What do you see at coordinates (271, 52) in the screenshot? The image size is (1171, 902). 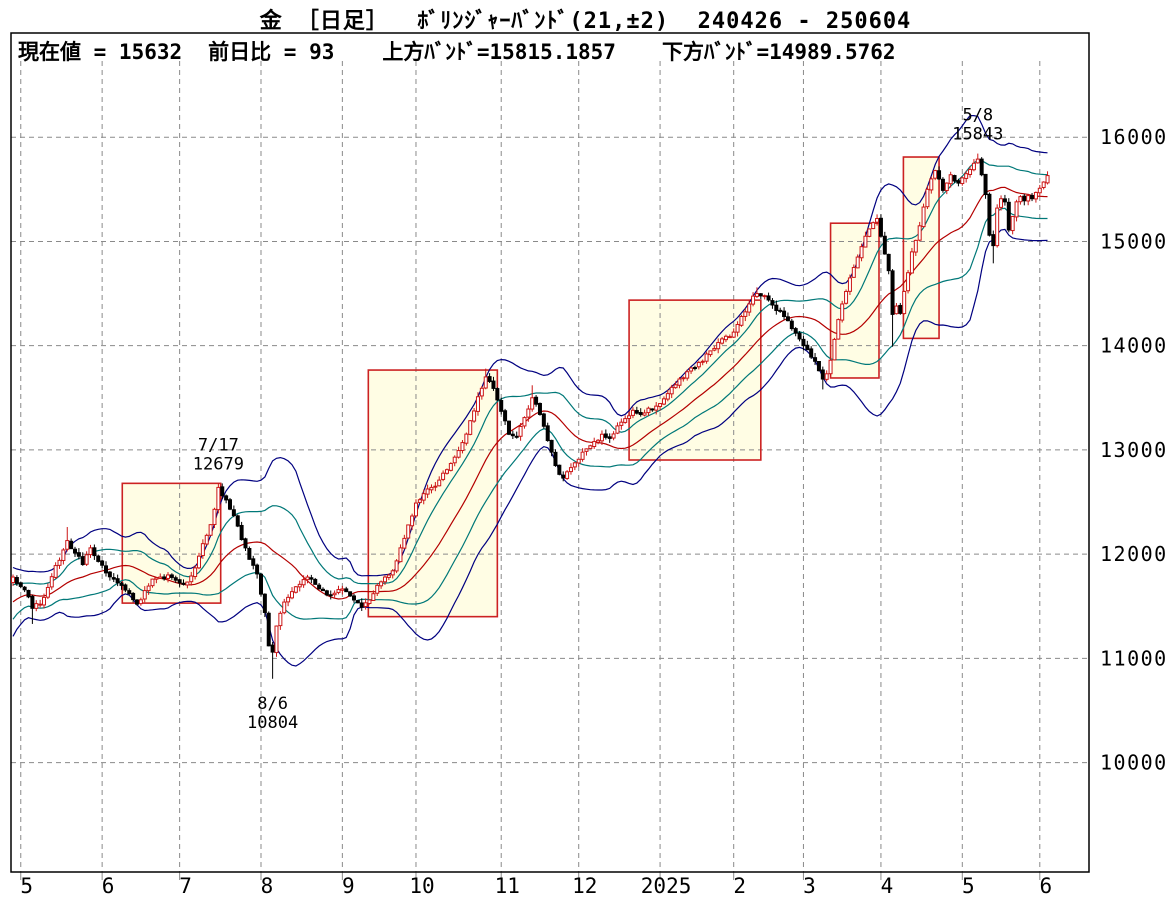 I see `day-change-value: 前日比 = 93` at bounding box center [271, 52].